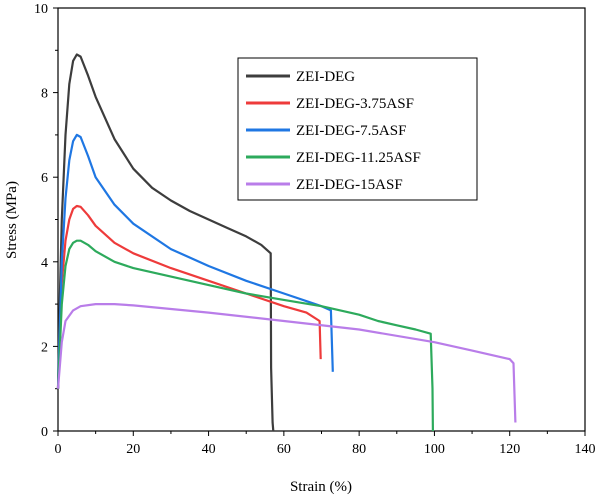 The image size is (600, 498). What do you see at coordinates (209, 449) in the screenshot?
I see `x-tick-label: 40` at bounding box center [209, 449].